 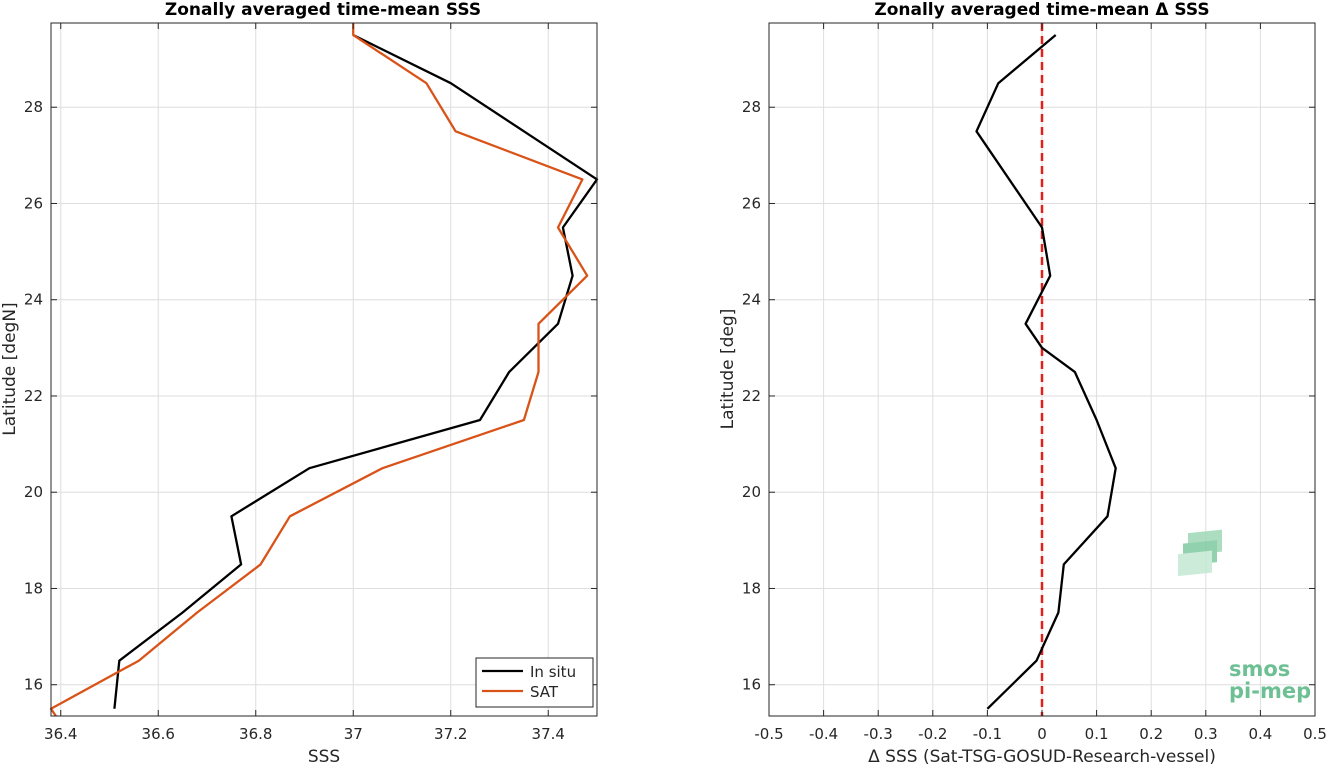 What do you see at coordinates (987, 734) in the screenshot?
I see `x-tick-label: -0.1` at bounding box center [987, 734].